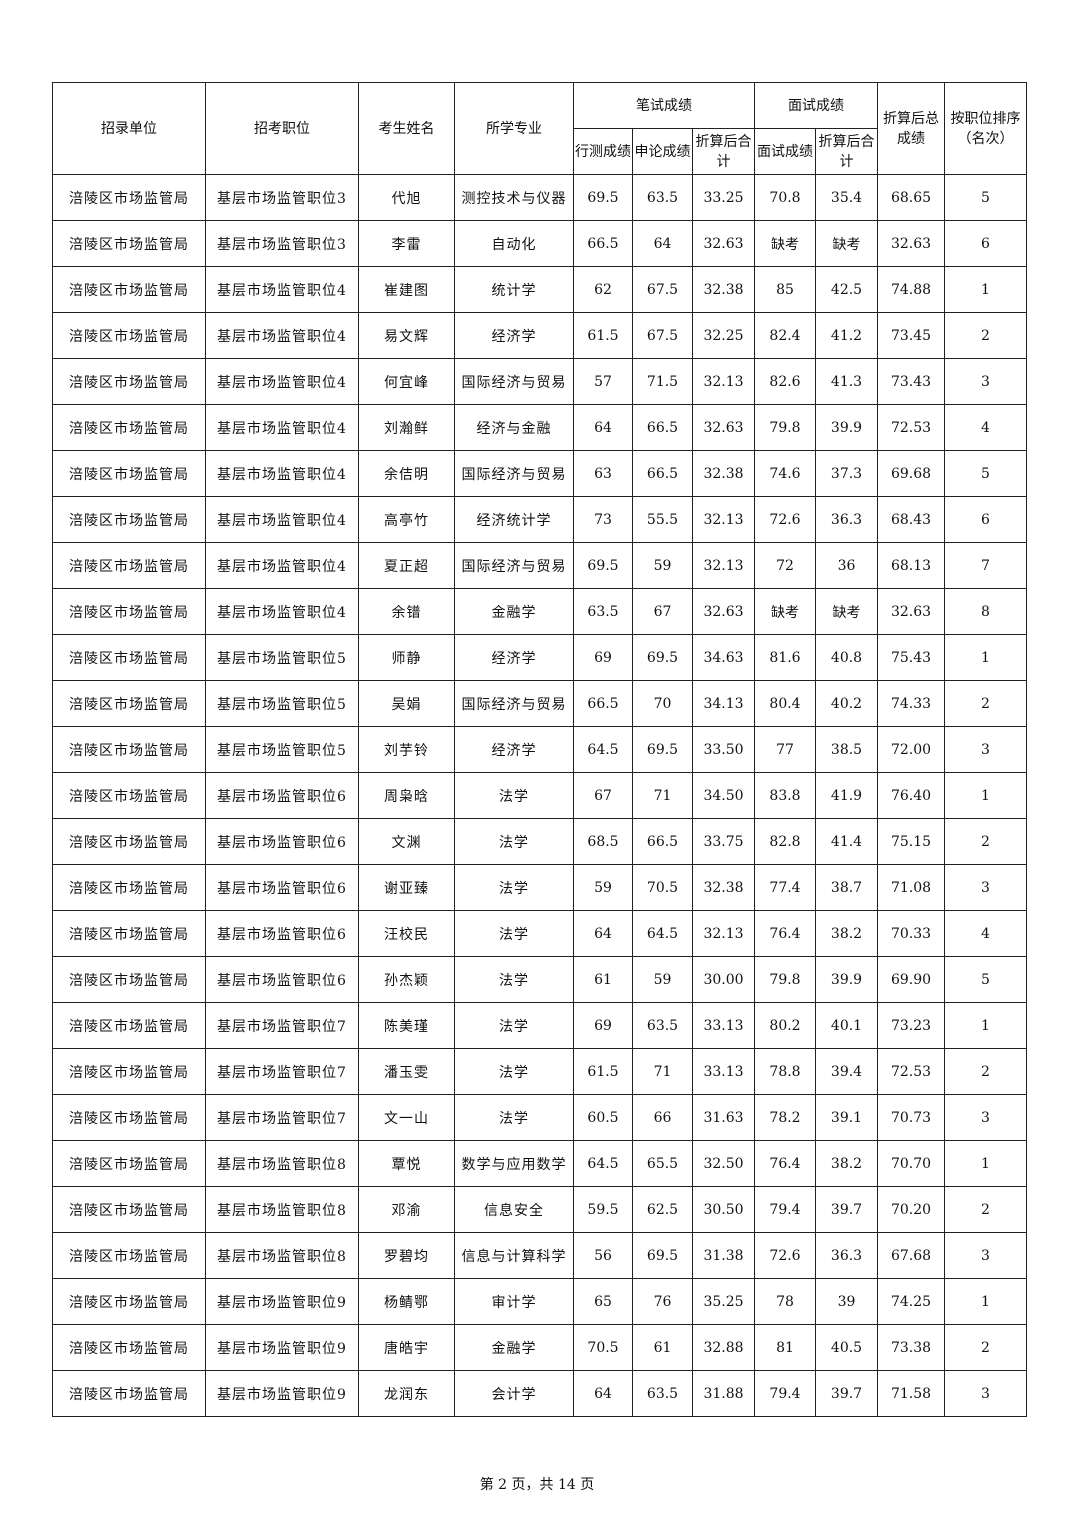 Image resolution: width=1074 pixels, height=1520 pixels. I want to click on cell-written-converted: 32.50, so click(723, 1163).